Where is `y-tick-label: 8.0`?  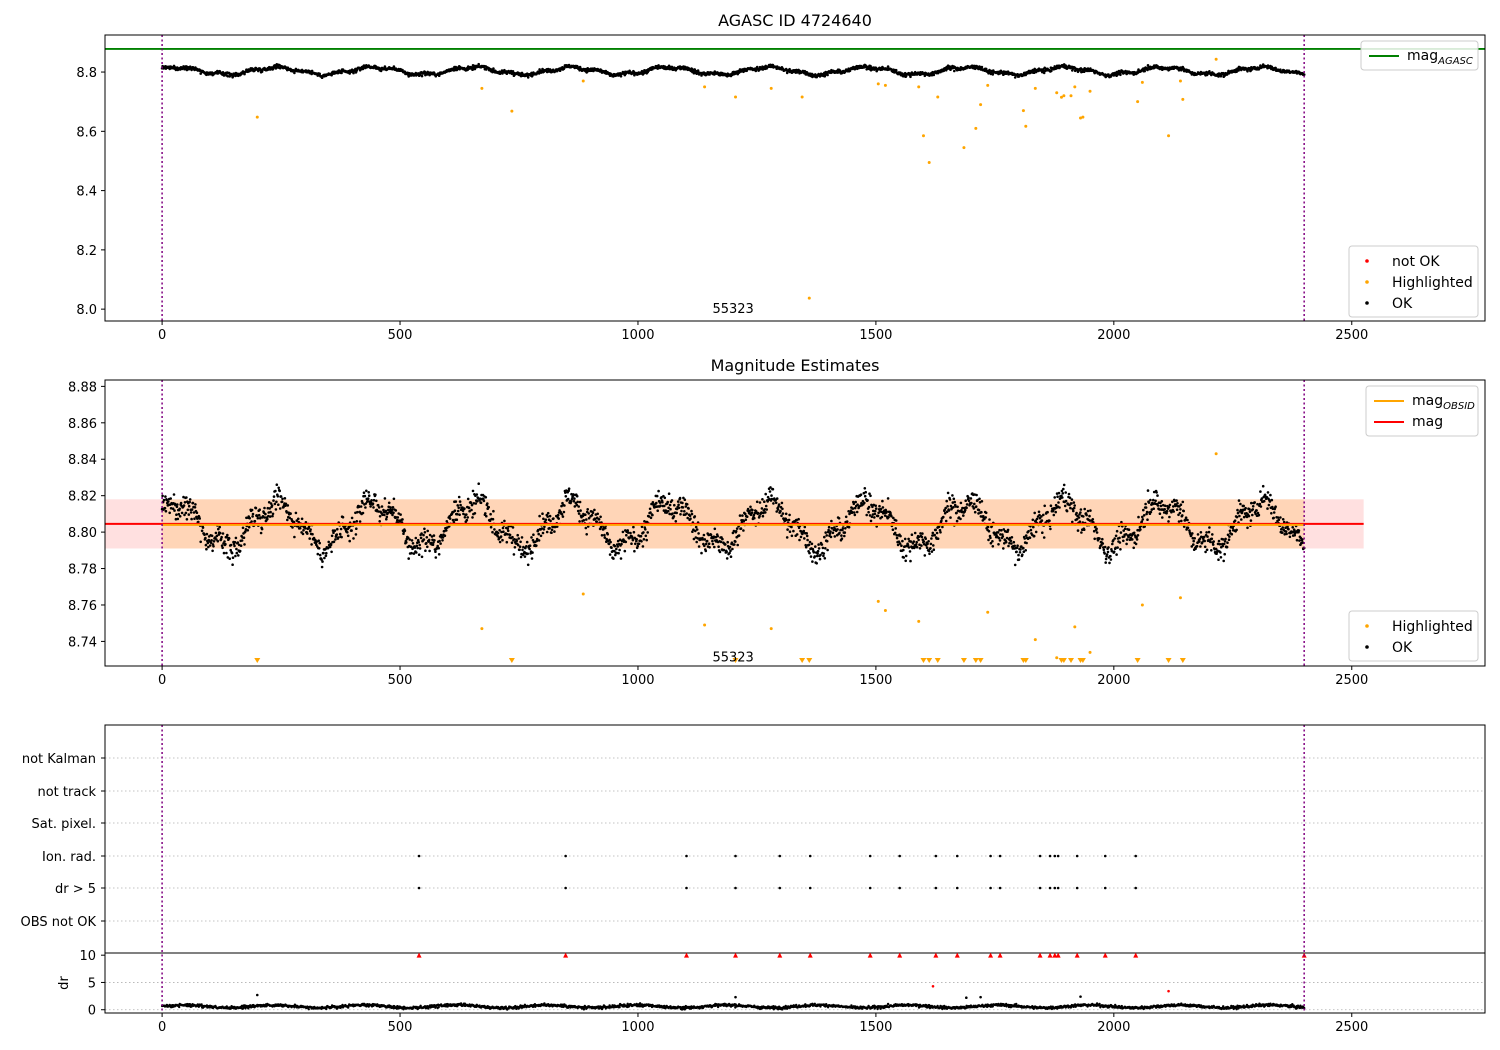 y-tick-label: 8.0 is located at coordinates (86, 310).